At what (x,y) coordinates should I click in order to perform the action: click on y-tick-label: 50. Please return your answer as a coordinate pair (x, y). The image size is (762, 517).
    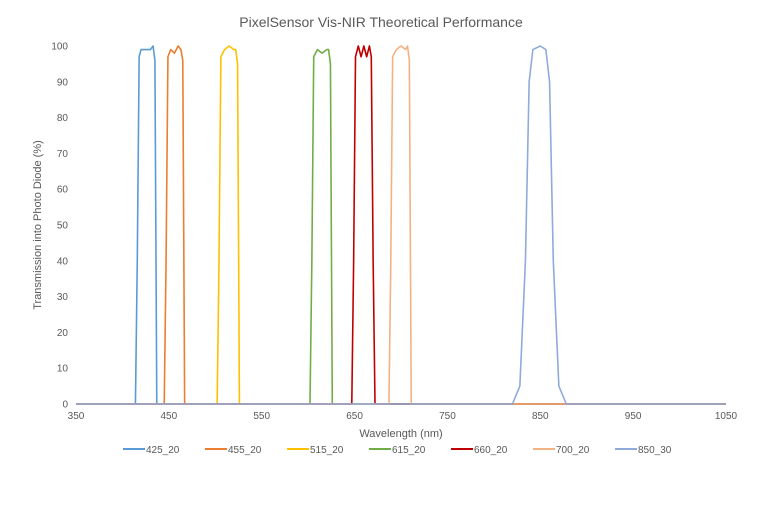
    Looking at the image, I should click on (63, 226).